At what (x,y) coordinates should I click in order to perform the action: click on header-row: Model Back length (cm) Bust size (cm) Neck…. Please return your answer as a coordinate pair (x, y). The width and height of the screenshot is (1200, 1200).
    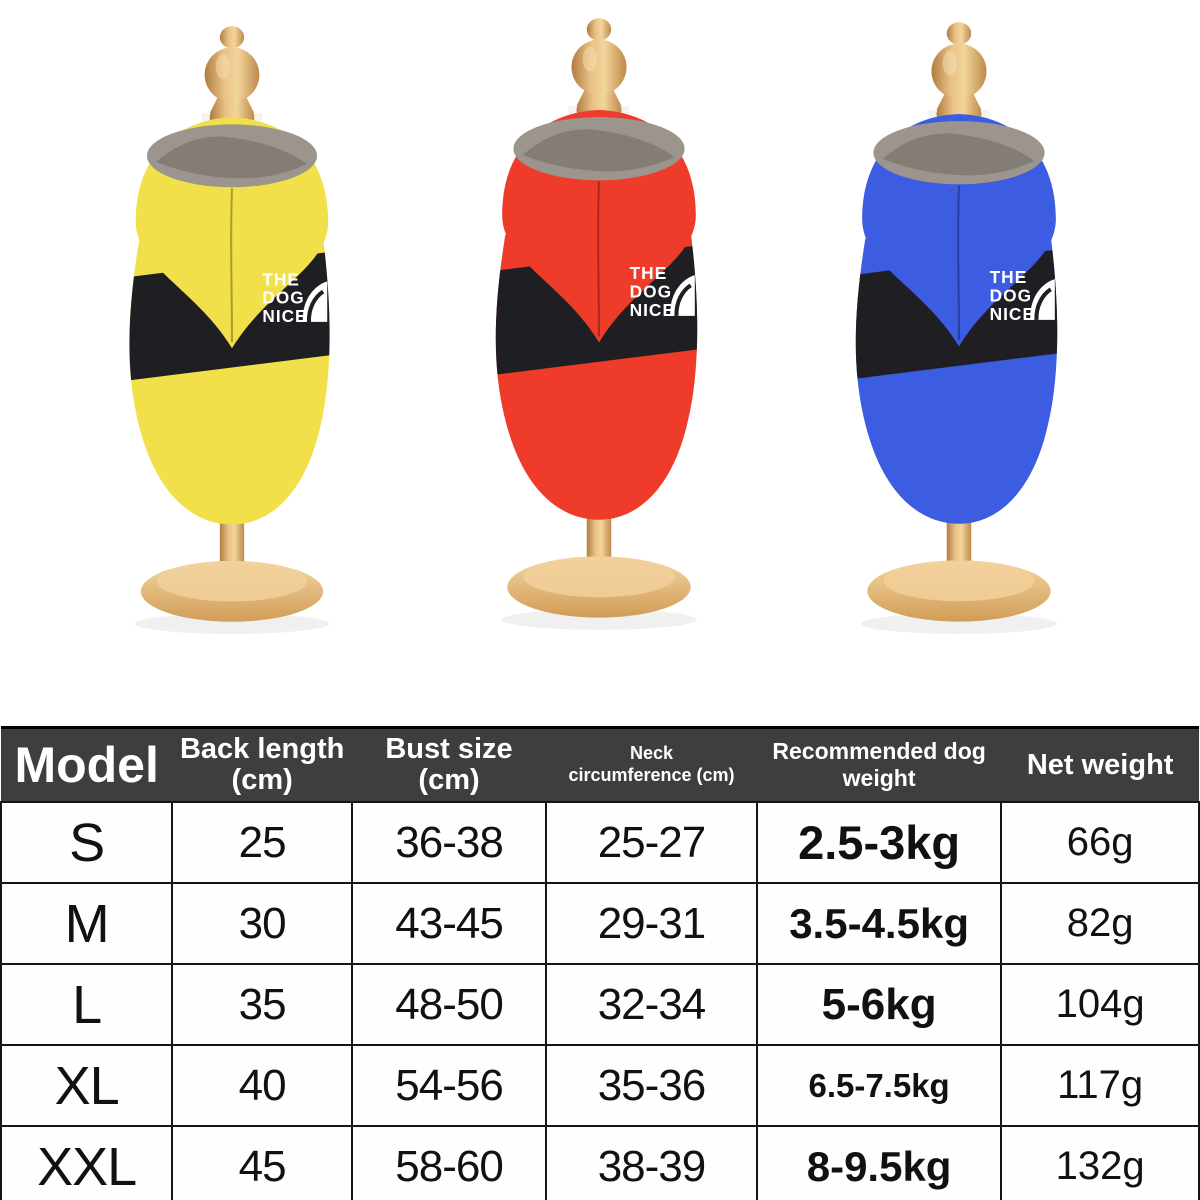
    Looking at the image, I should click on (600, 764).